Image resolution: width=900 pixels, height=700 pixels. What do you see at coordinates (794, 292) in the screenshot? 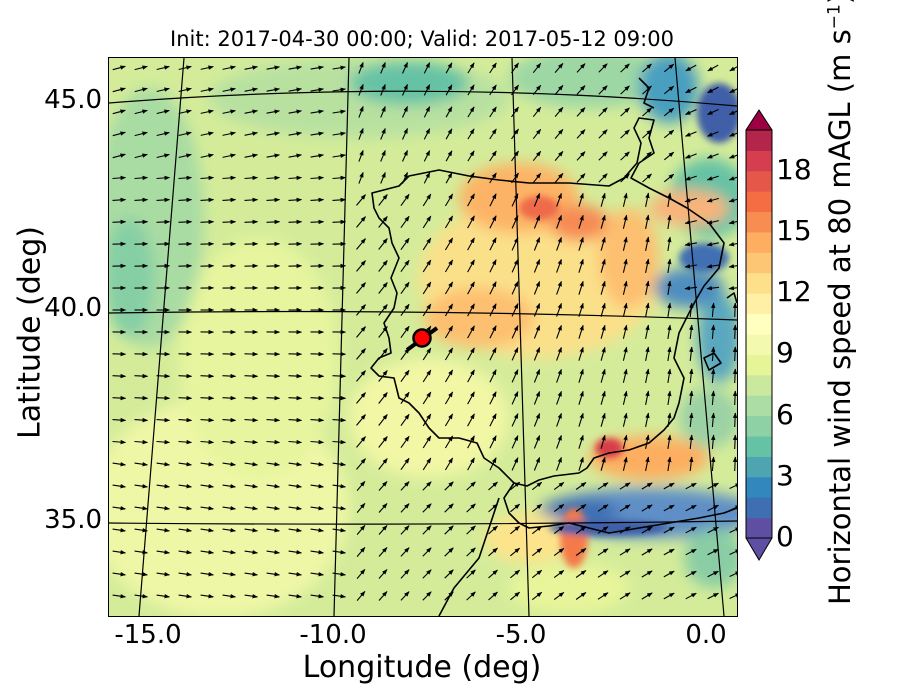
I see `colorbar-tick-label: 12` at bounding box center [794, 292].